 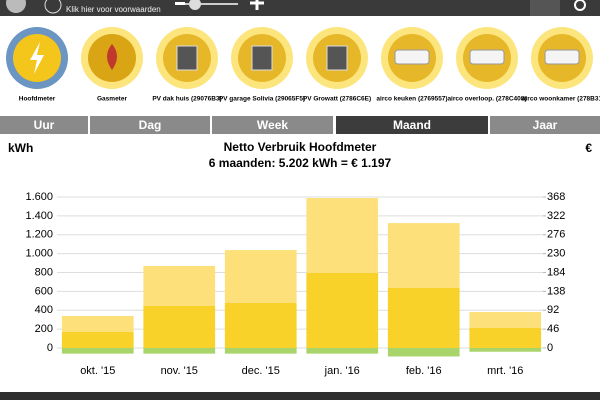 What do you see at coordinates (16, 6) in the screenshot?
I see `logo` at bounding box center [16, 6].